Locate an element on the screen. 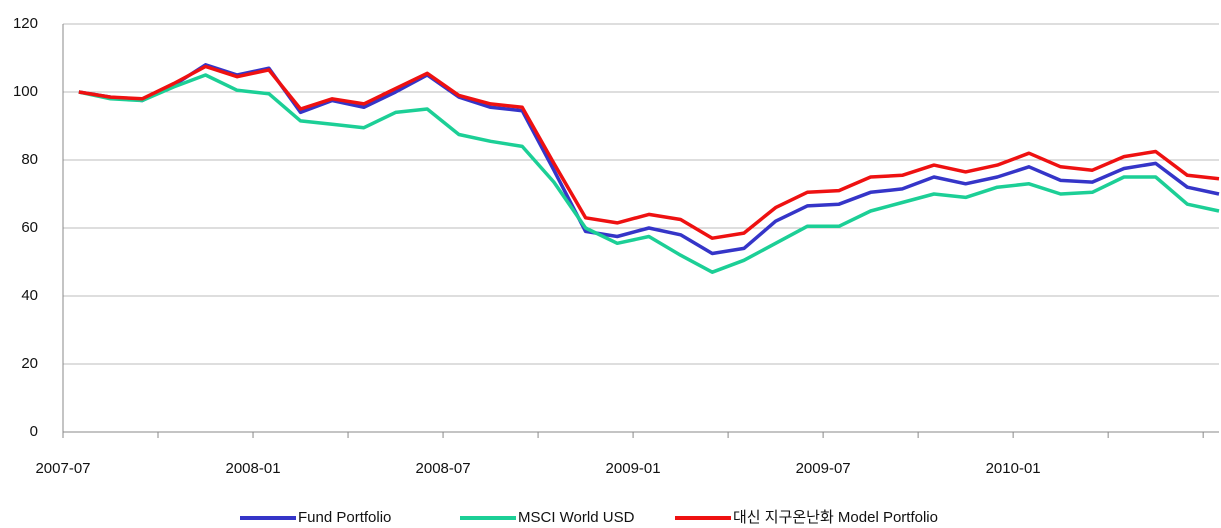 This screenshot has height=528, width=1221. y-tick-label: 40 is located at coordinates (29, 295).